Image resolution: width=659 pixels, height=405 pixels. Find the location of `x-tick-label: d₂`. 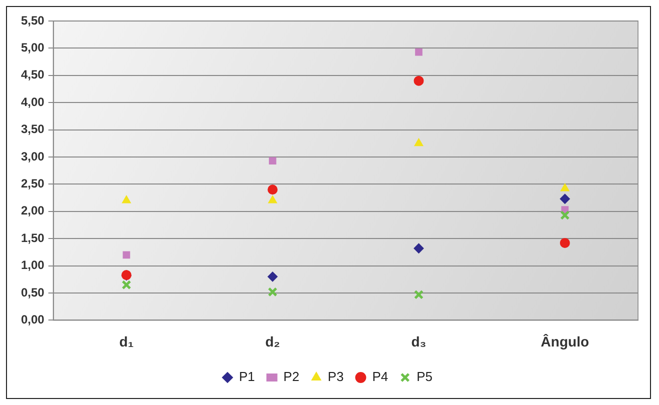

x-tick-label: d₂ is located at coordinates (272, 341).